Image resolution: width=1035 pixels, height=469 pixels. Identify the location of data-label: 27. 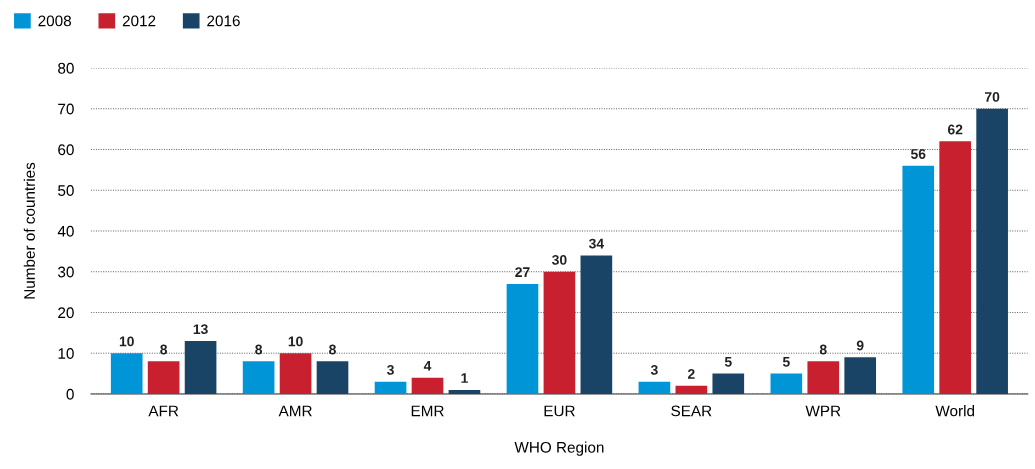
(522, 272).